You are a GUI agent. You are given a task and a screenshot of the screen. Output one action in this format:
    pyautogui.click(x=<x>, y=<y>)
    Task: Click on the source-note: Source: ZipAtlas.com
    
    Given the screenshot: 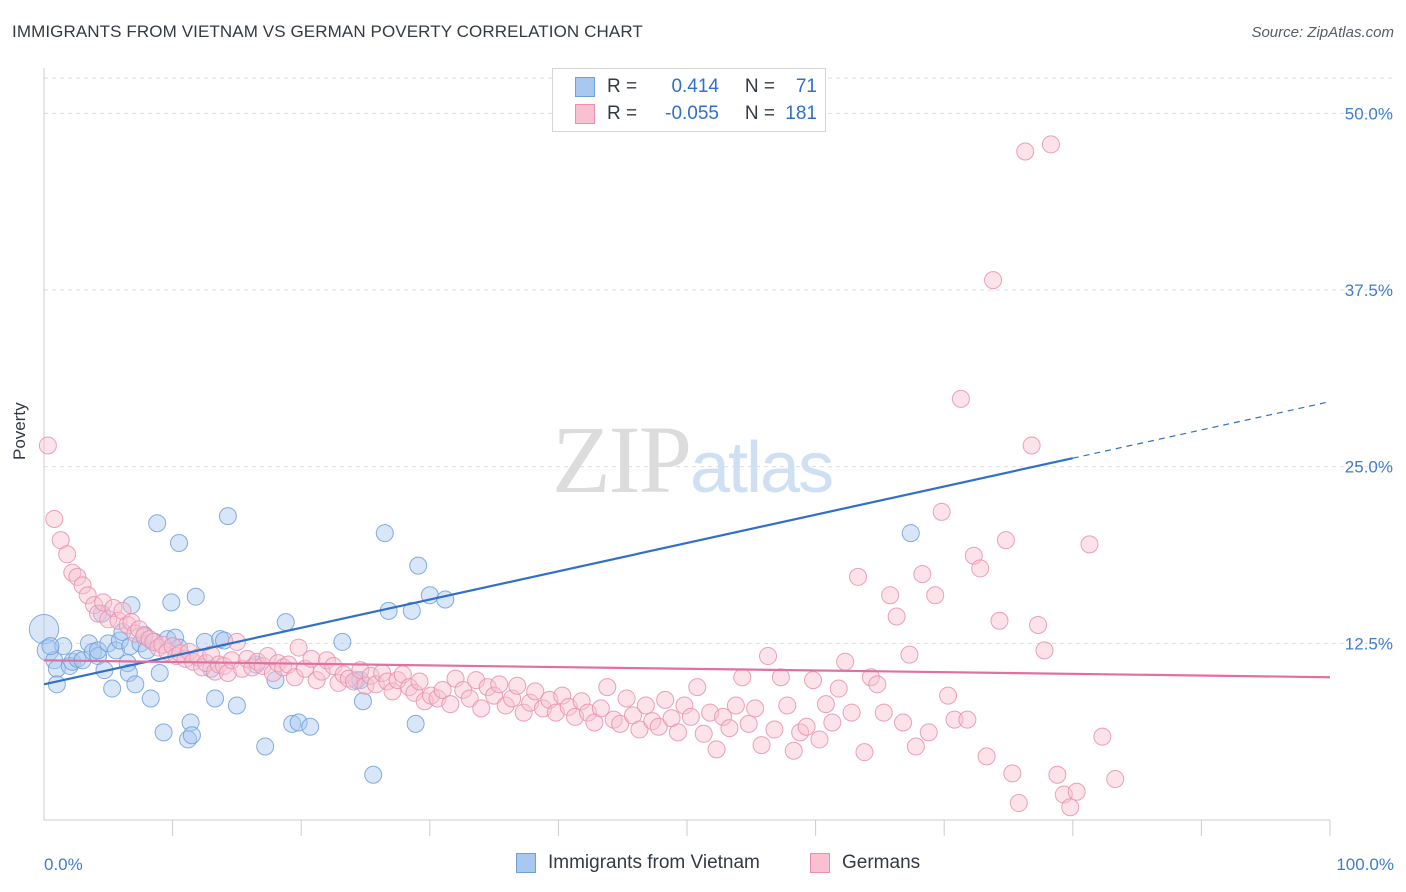 What is the action you would take?
    pyautogui.click(x=1322, y=32)
    